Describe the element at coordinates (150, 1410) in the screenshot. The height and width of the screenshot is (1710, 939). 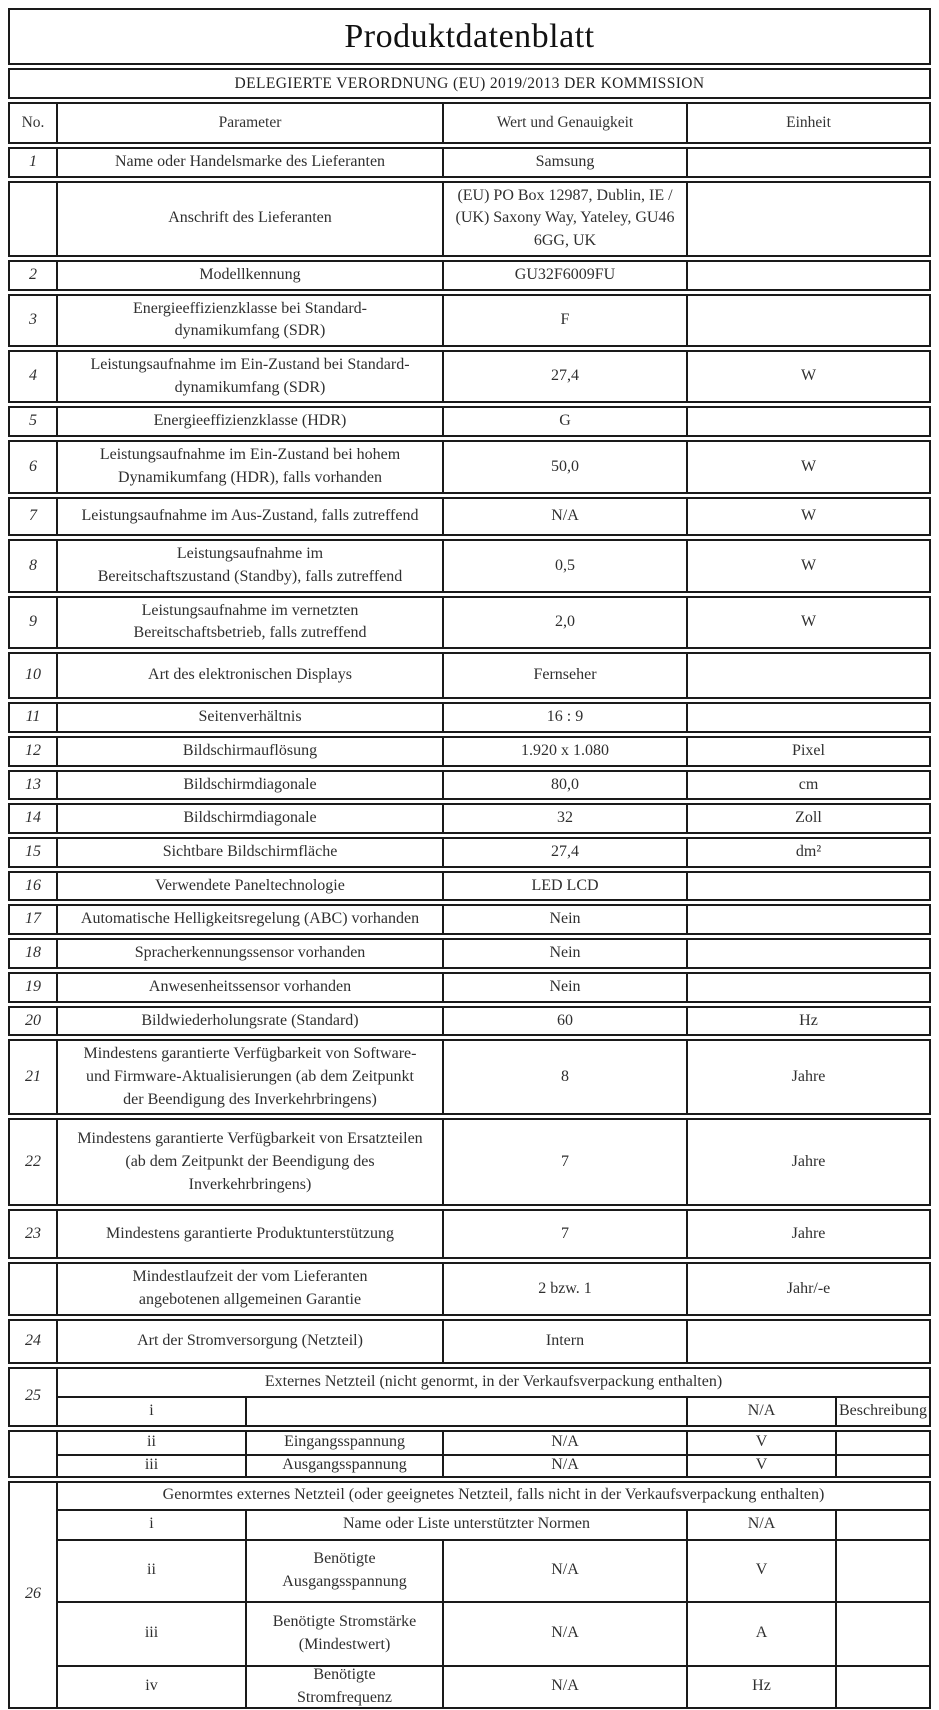
I see `cell-sublabel: i` at that location.